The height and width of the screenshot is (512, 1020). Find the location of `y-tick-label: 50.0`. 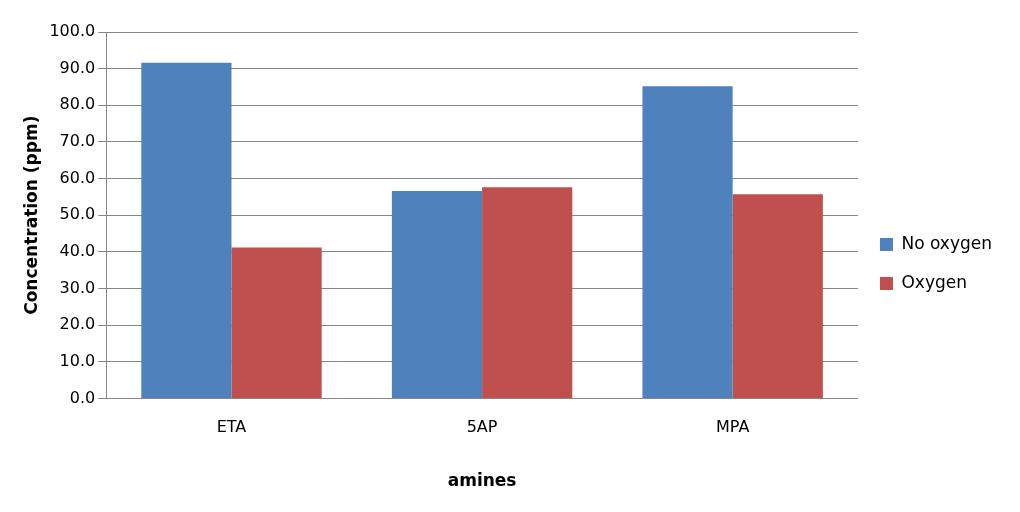

y-tick-label: 50.0 is located at coordinates (77, 214).